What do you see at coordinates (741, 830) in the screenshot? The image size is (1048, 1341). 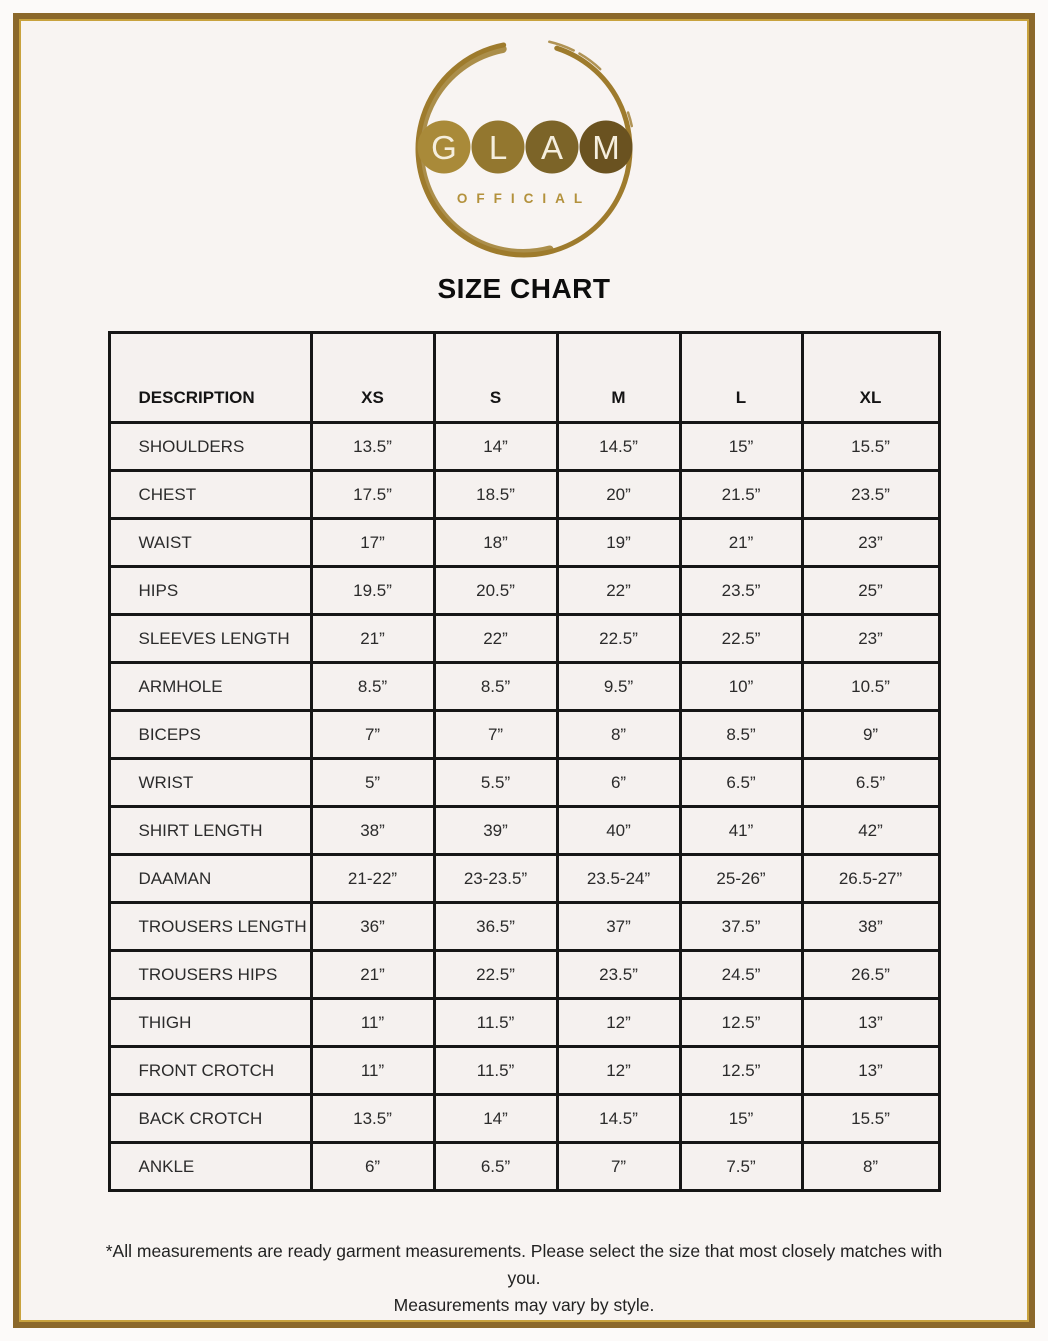 I see `measurement-cell: 41”` at bounding box center [741, 830].